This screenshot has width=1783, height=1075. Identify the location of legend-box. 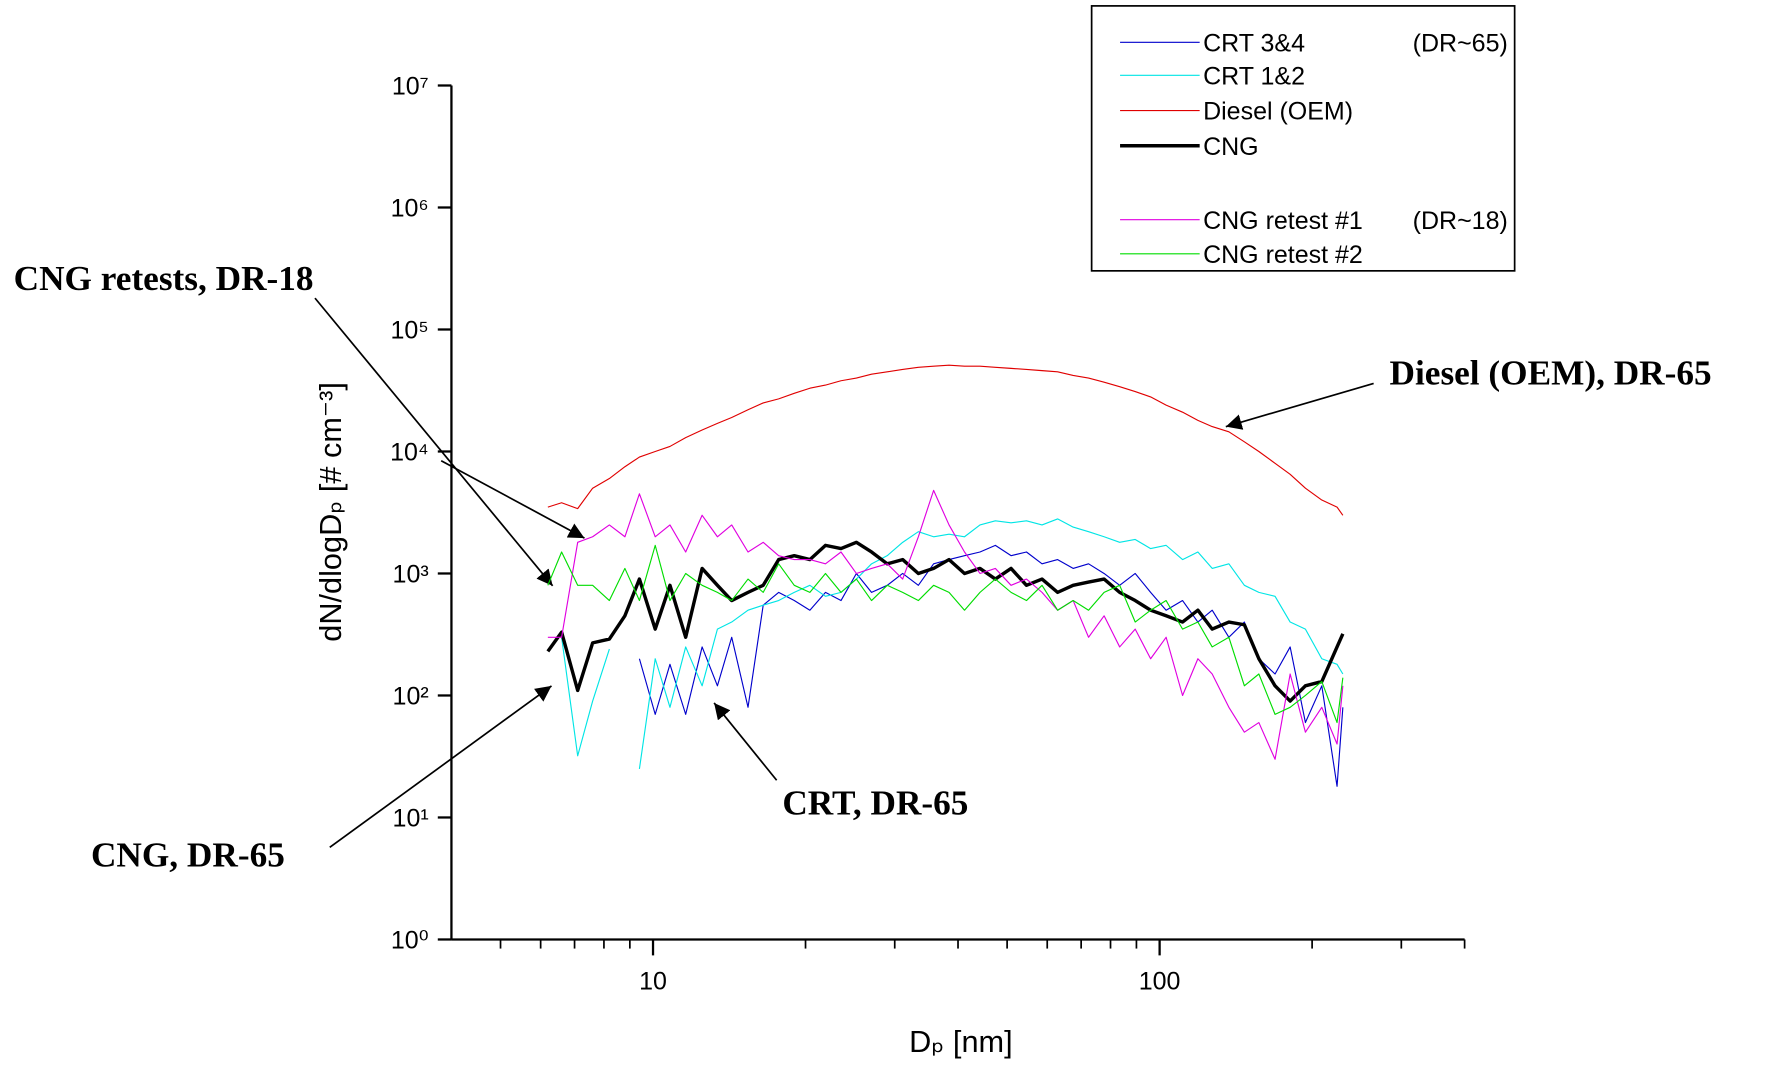
(1303, 138).